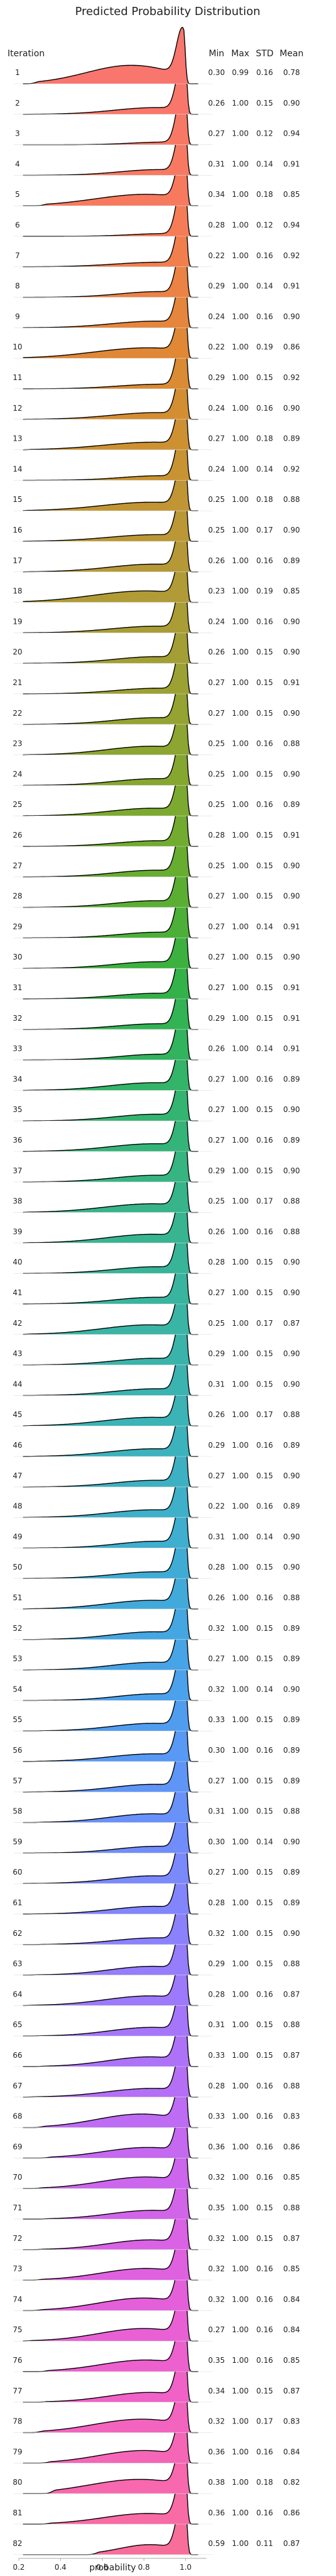  What do you see at coordinates (217, 621) in the screenshot?
I see `stat-min: 0.24` at bounding box center [217, 621].